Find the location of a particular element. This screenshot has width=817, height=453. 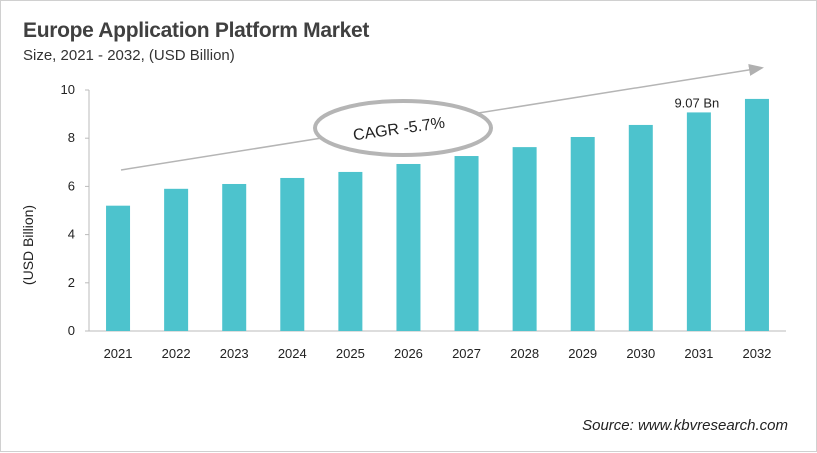

x-tick-label: 2027 is located at coordinates (466, 353).